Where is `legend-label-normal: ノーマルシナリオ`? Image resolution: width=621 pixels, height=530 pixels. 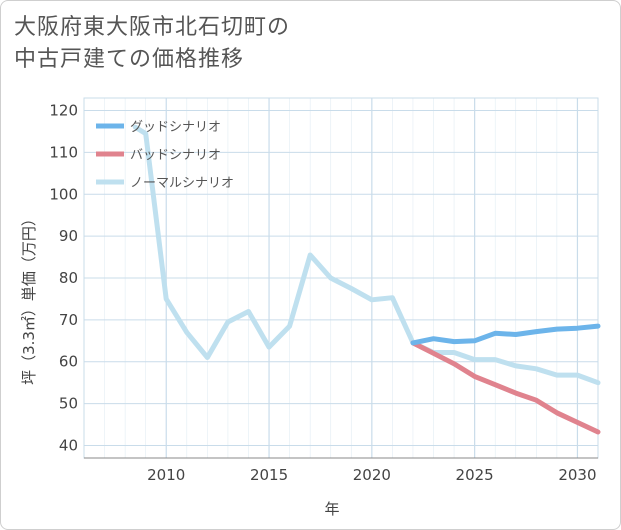
legend-label-normal: ノーマルシナリオ is located at coordinates (182, 183).